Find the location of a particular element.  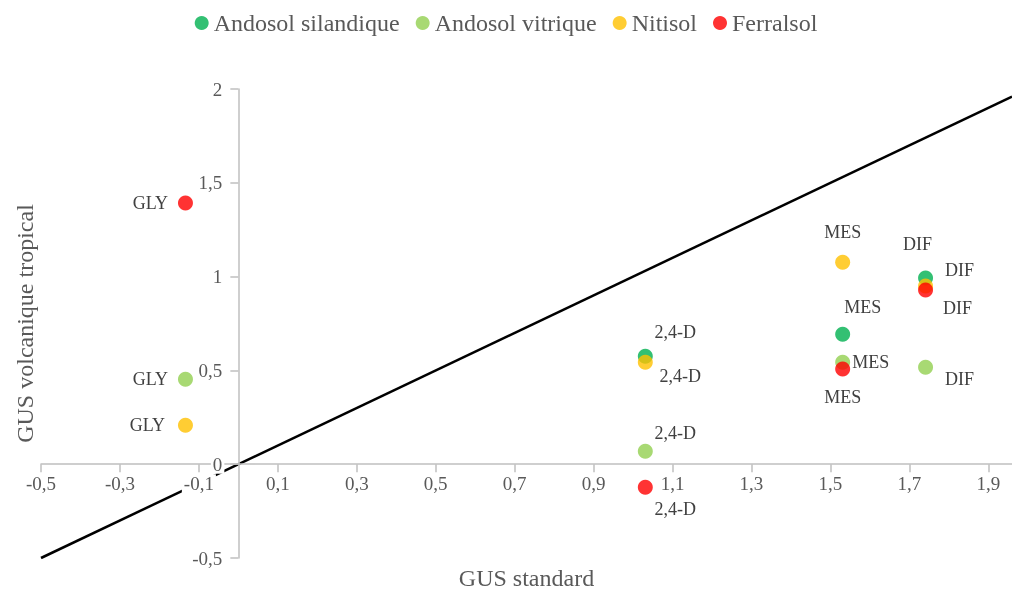

x-tick-label: 0,9 is located at coordinates (593, 484).